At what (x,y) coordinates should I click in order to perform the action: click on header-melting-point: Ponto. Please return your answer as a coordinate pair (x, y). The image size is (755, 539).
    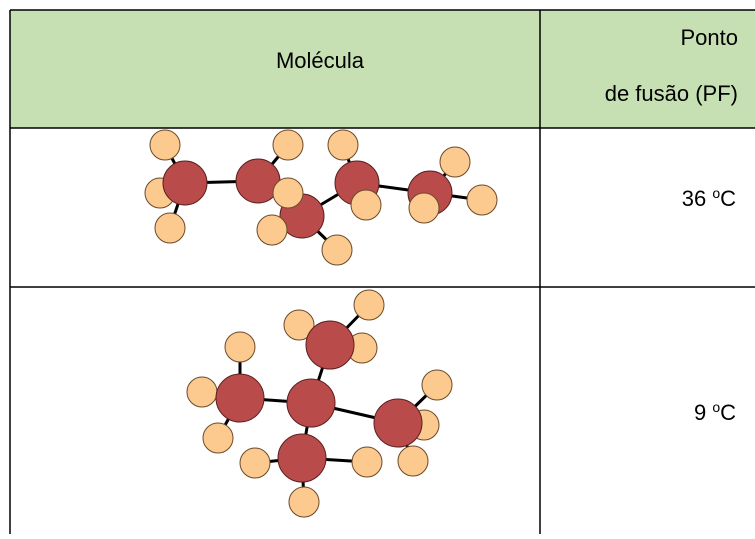
    Looking at the image, I should click on (710, 37).